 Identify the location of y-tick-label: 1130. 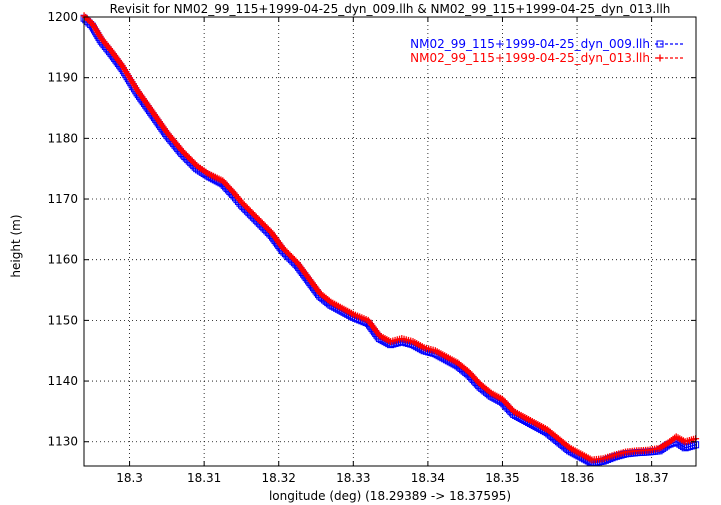
(62, 442).